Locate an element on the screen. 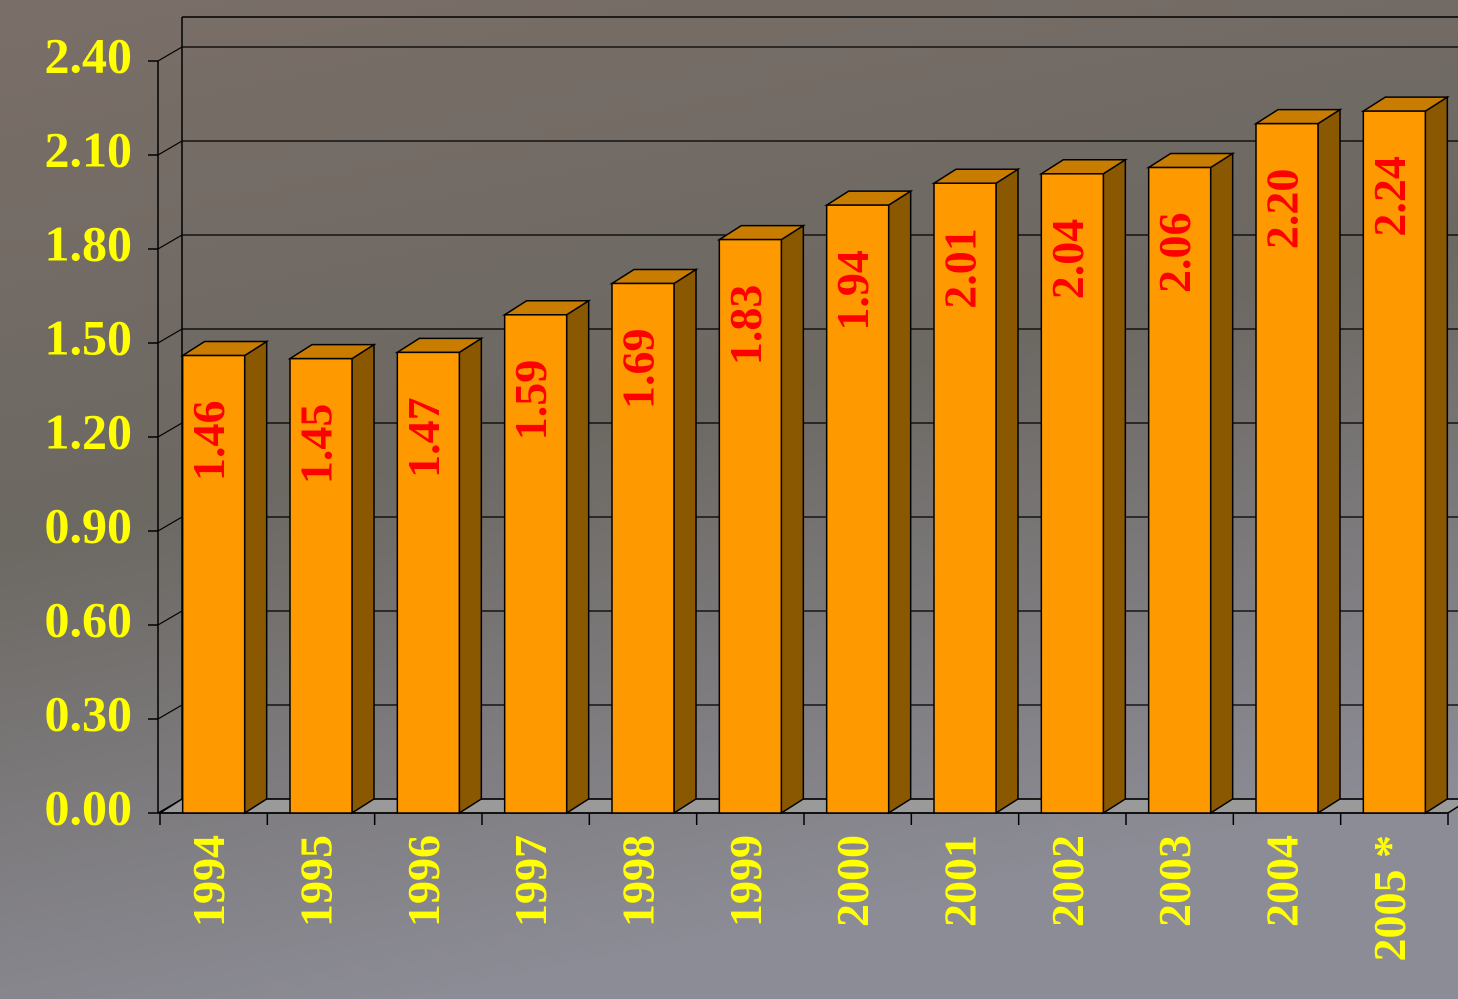 This screenshot has height=999, width=1458. x-tick-label: 2000 is located at coordinates (852, 881).